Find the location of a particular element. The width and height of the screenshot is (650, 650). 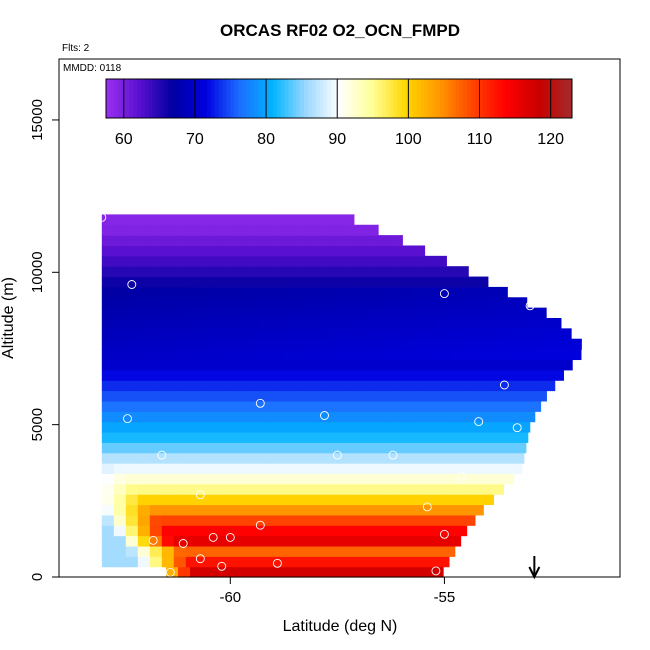

colorbar-tick-label: 70 is located at coordinates (195, 139).